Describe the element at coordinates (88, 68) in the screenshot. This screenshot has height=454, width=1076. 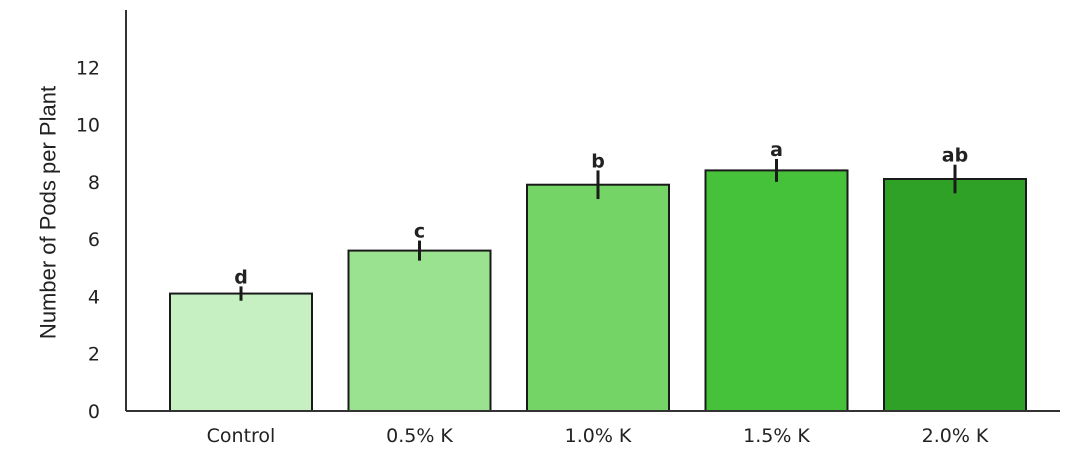
I see `y-tick-label: 12` at that location.